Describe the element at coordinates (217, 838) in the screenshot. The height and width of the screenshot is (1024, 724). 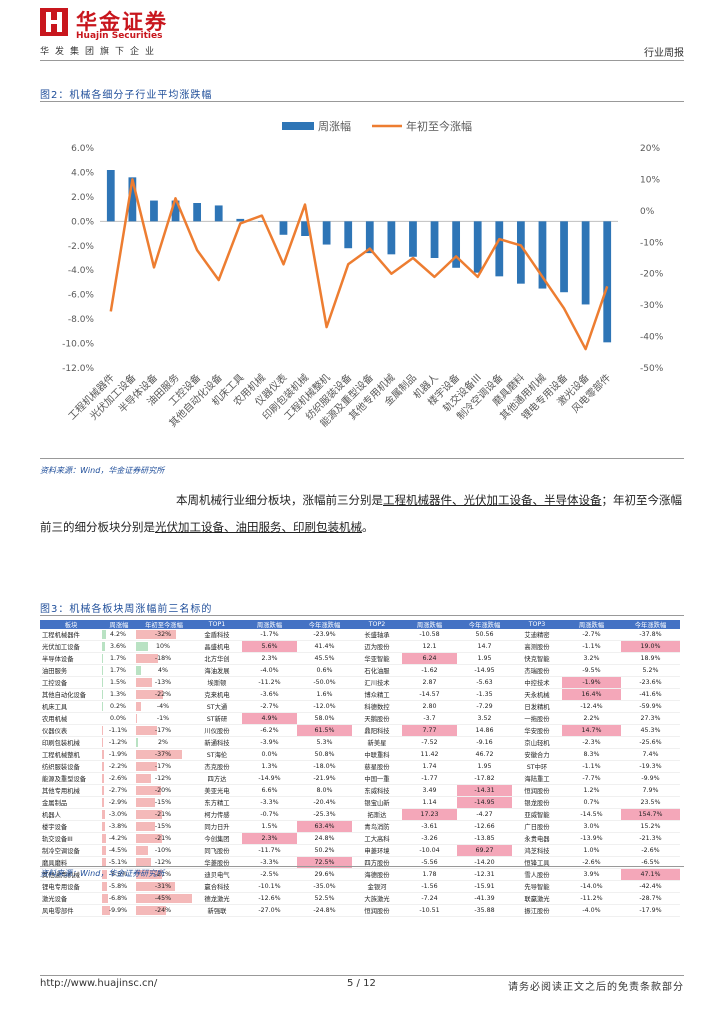
I see `table-cell: 今创集团` at that location.